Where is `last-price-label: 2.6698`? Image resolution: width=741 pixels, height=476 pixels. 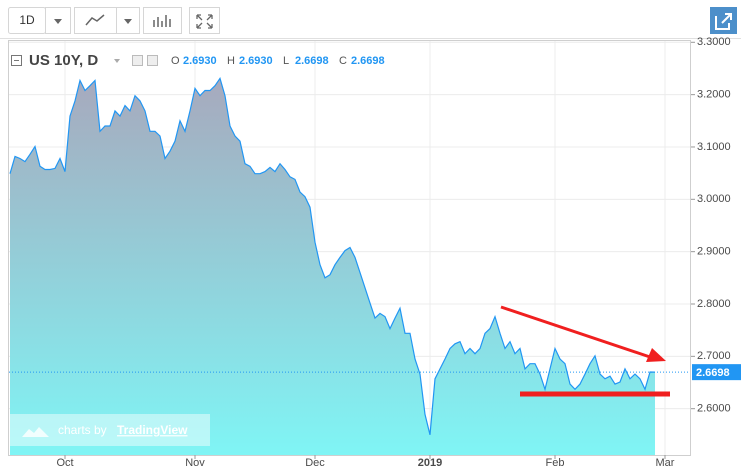 last-price-label: 2.6698 is located at coordinates (713, 373).